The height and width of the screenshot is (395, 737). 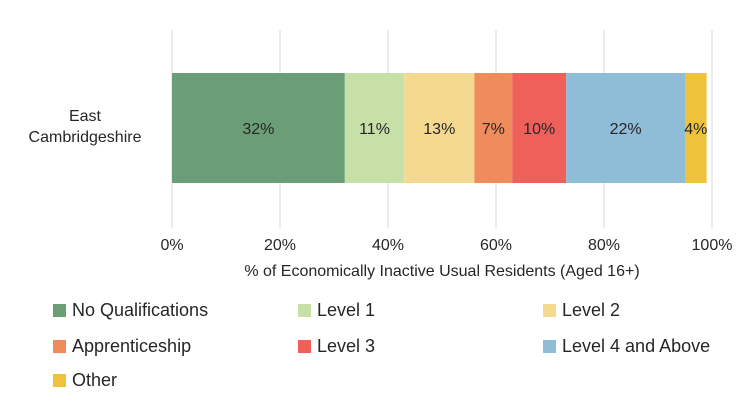 I want to click on legend-item-level-3: Level 3, so click(x=336, y=346).